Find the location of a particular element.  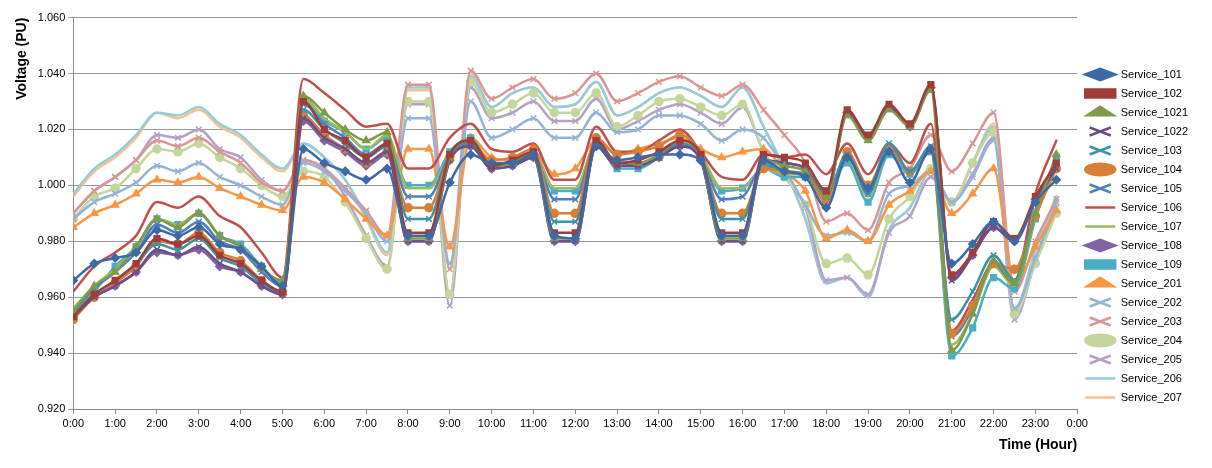

legend-label: Service_207 is located at coordinates (1151, 396).